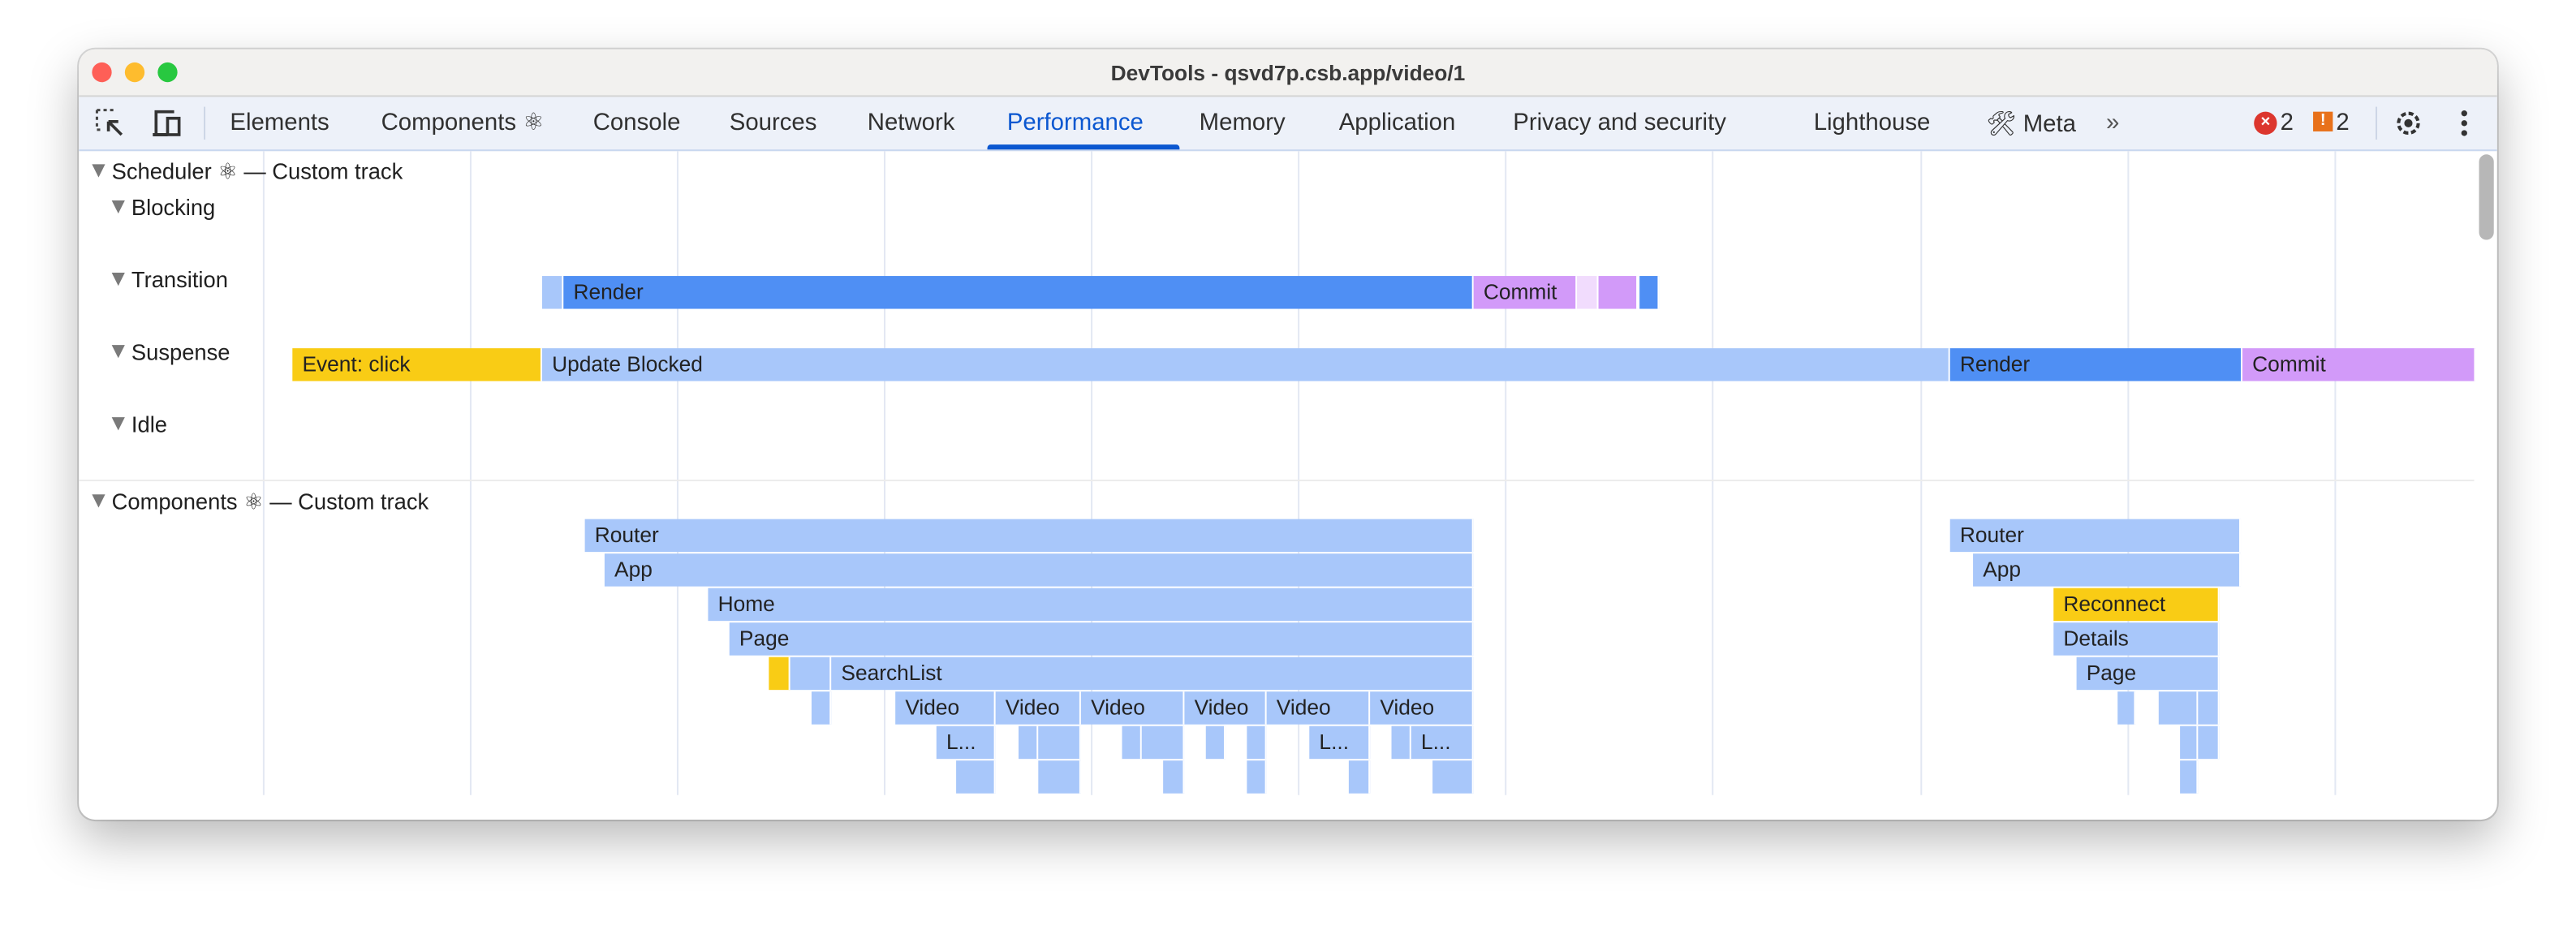 This screenshot has width=2576, height=930. I want to click on warnings-count: 2, so click(2343, 123).